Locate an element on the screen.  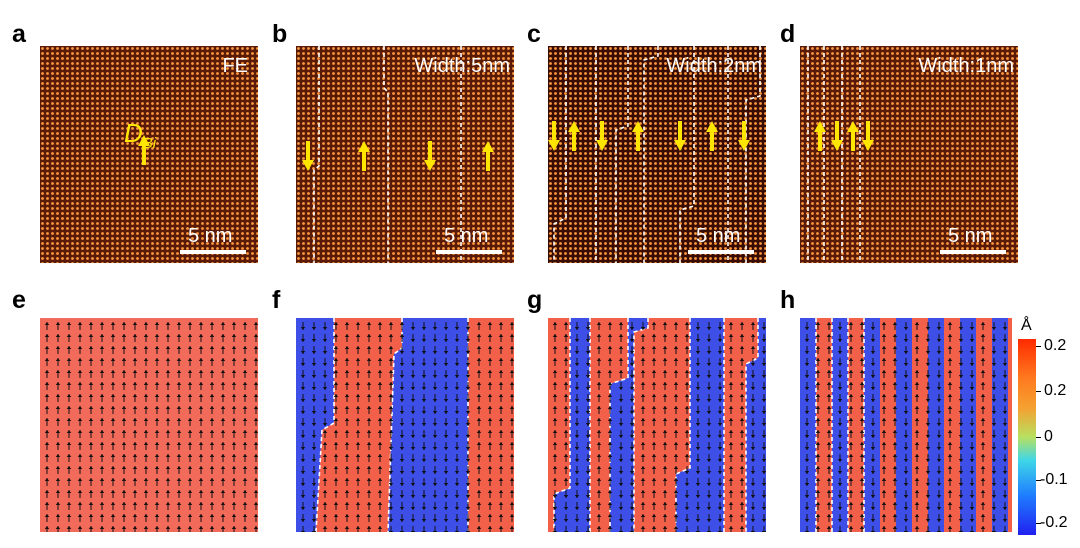
scale-label-b: 5 nm is located at coordinates (466, 236).